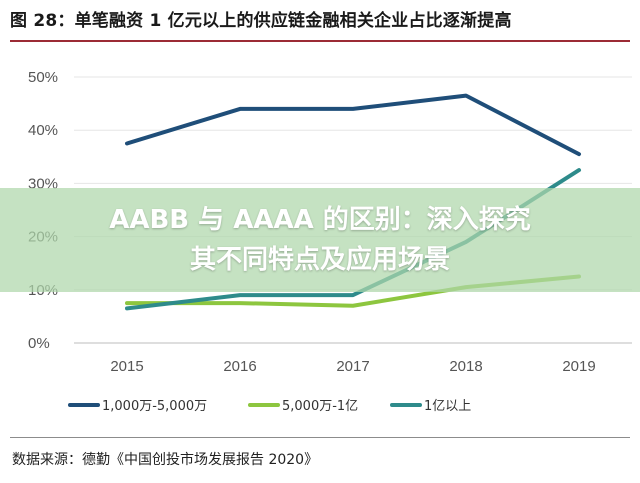 The width and height of the screenshot is (640, 483). I want to click on source-note: 数据来源：德勤《中国创投市场发展报告 2020》, so click(165, 460).